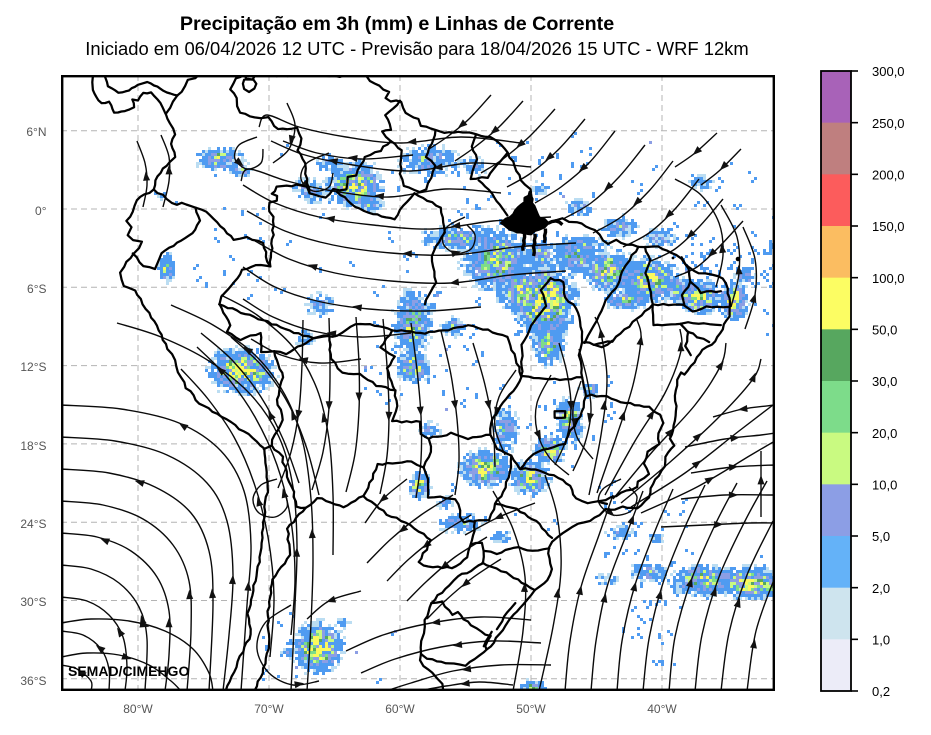  I want to click on svg-text: 150,0, so click(888, 226).